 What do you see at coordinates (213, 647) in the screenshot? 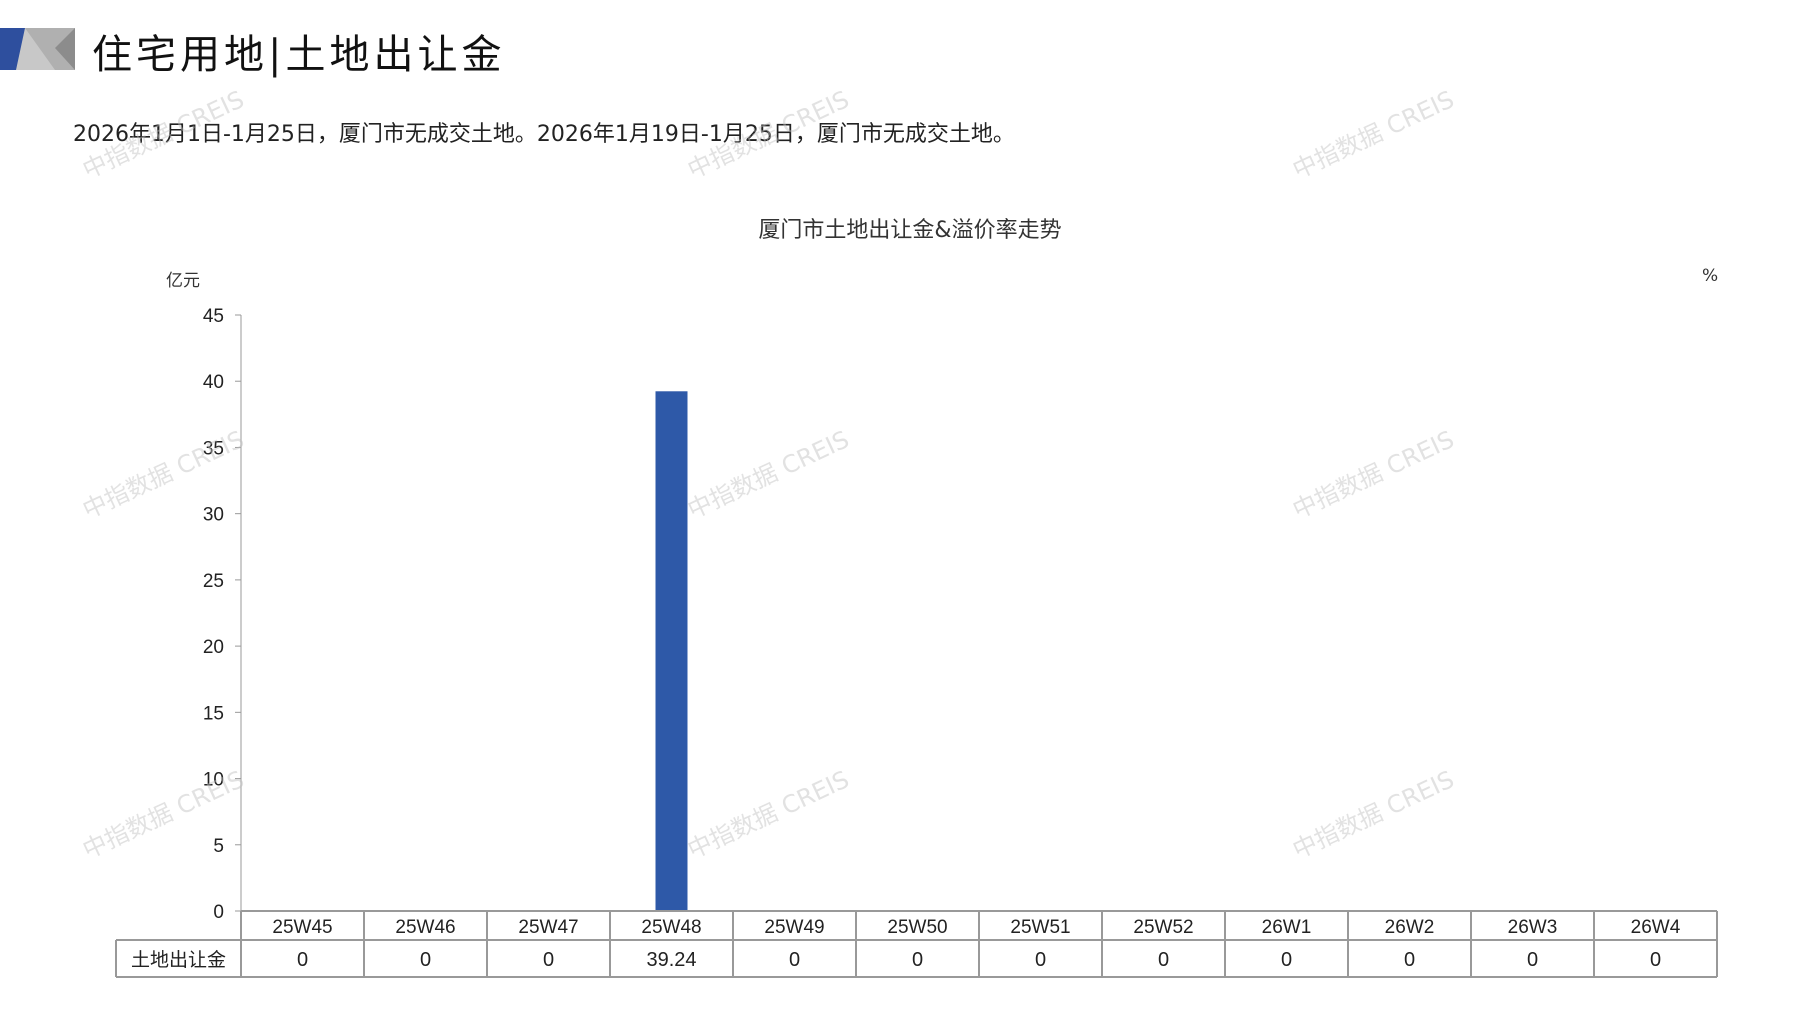
I see `y-tick-label: 20` at bounding box center [213, 647].